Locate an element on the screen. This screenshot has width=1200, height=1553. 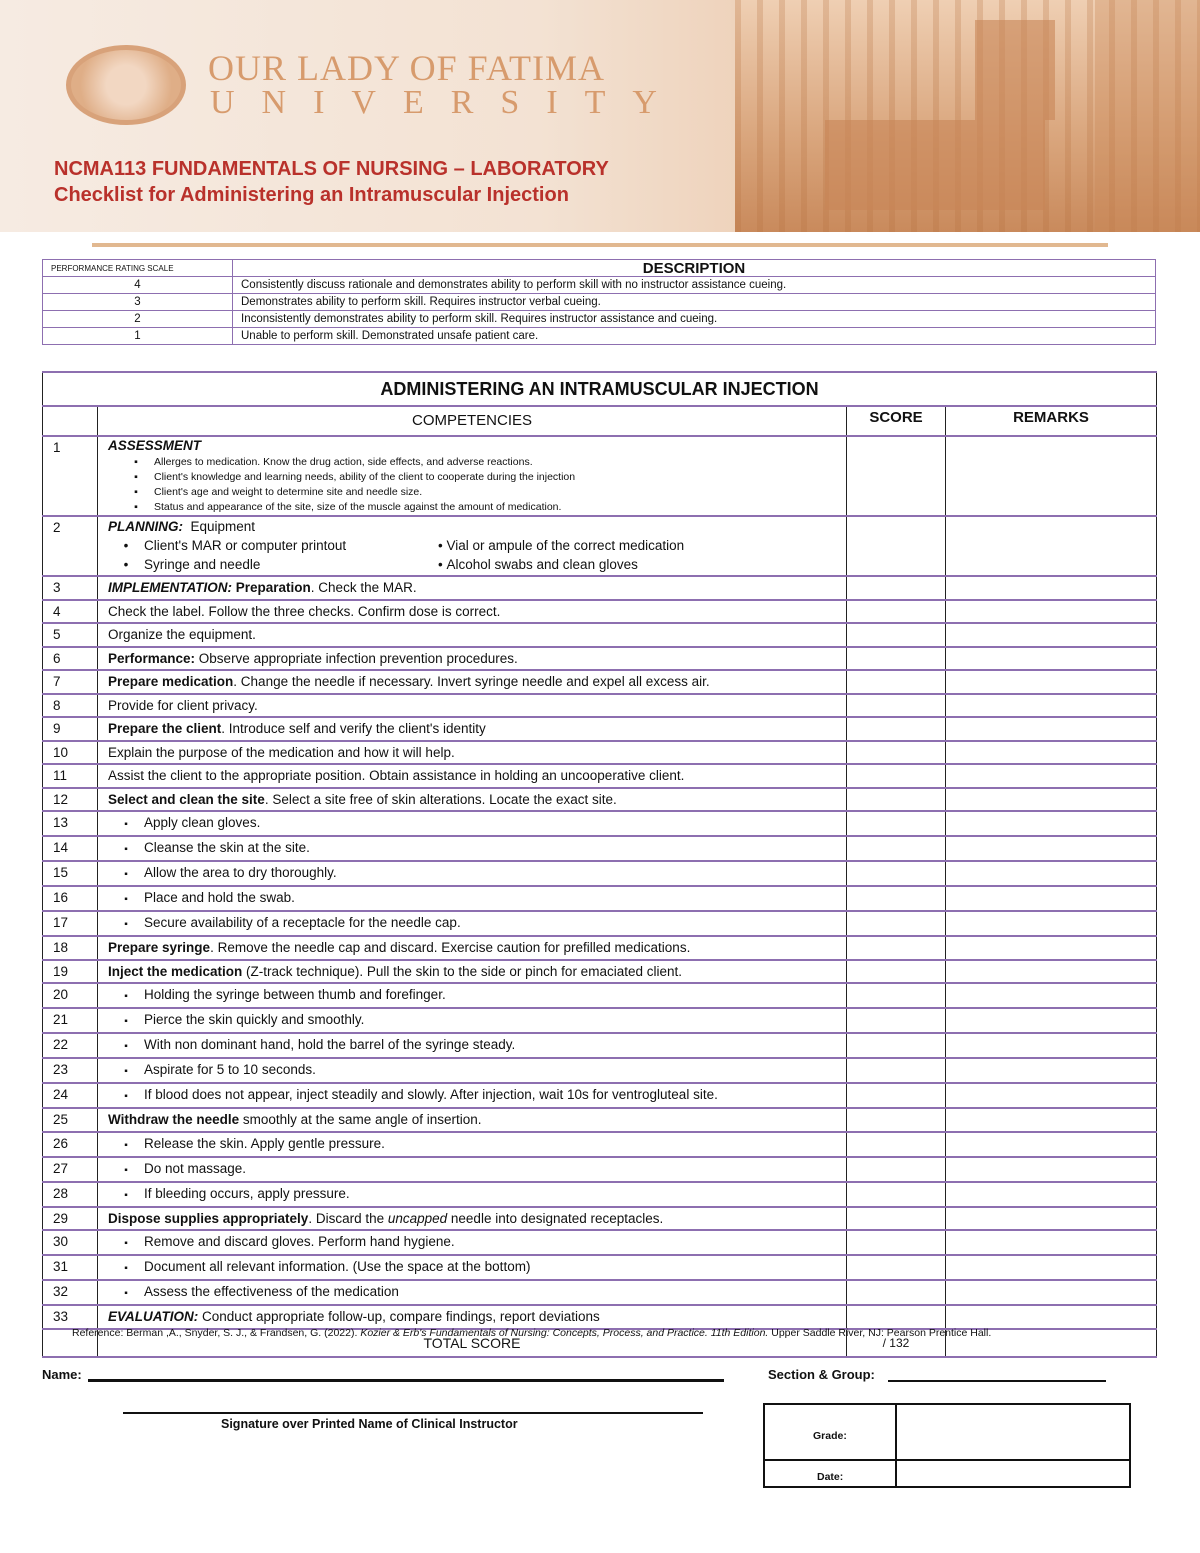
row-number: 21 is located at coordinates (70, 1020).